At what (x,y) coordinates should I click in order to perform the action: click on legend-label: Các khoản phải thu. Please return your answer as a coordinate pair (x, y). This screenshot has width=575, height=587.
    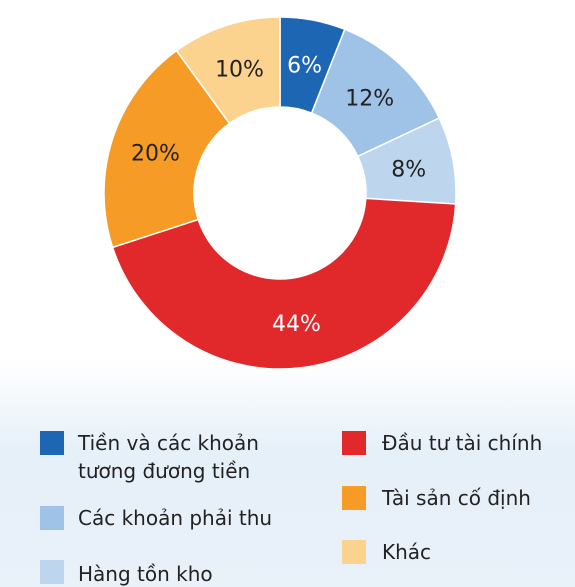
    Looking at the image, I should click on (175, 518).